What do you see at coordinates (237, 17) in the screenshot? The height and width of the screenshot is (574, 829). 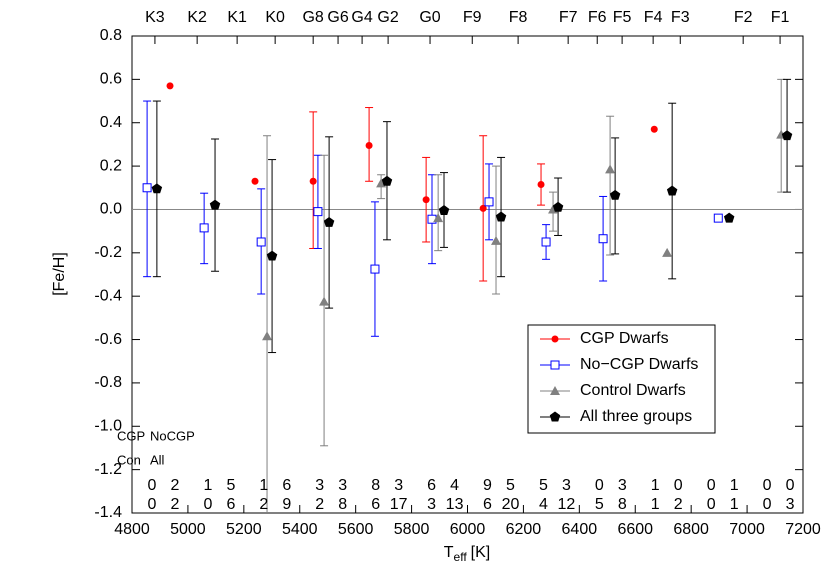 I see `top-tick-label: K1` at bounding box center [237, 17].